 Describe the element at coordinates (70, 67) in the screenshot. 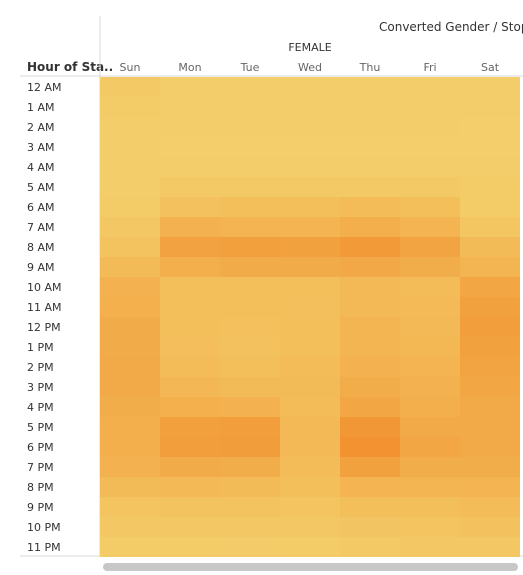

I see `row-field-label: Hour of Sta..` at that location.